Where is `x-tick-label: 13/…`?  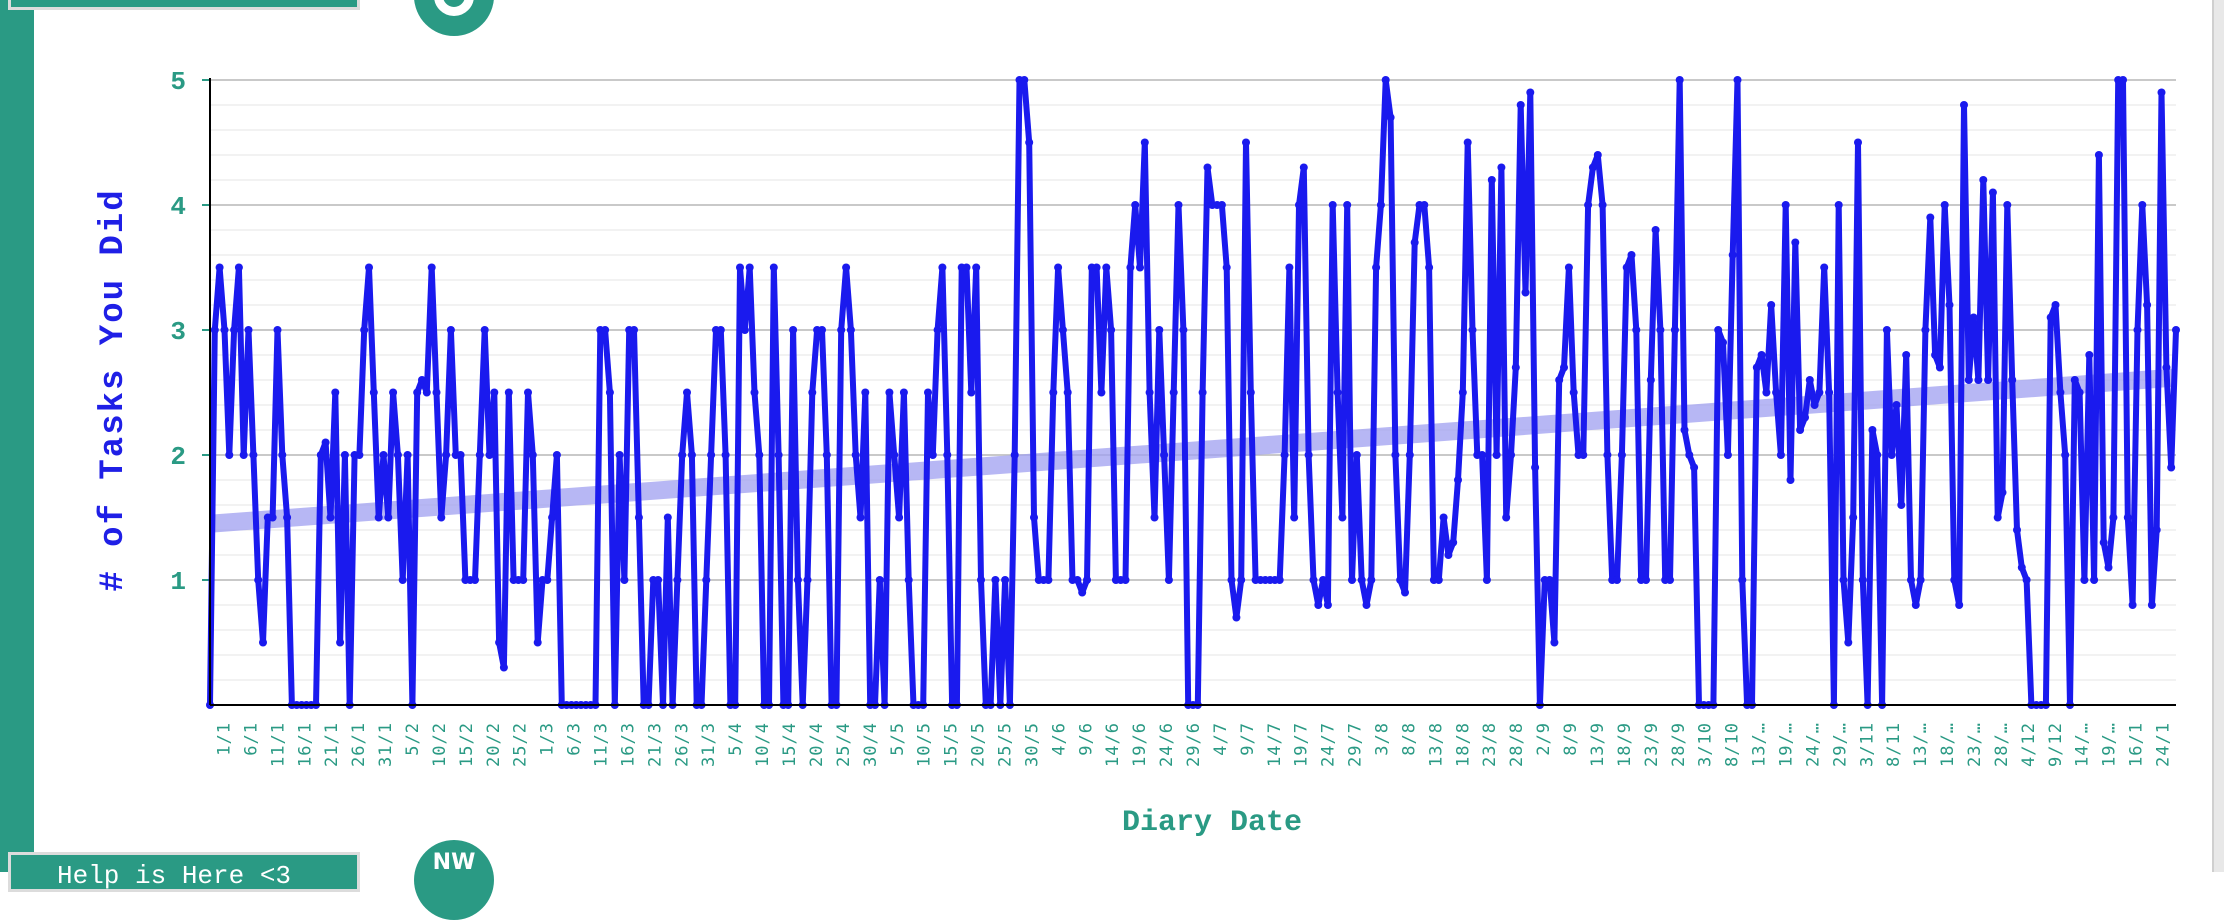 x-tick-label: 13/… is located at coordinates (1760, 744).